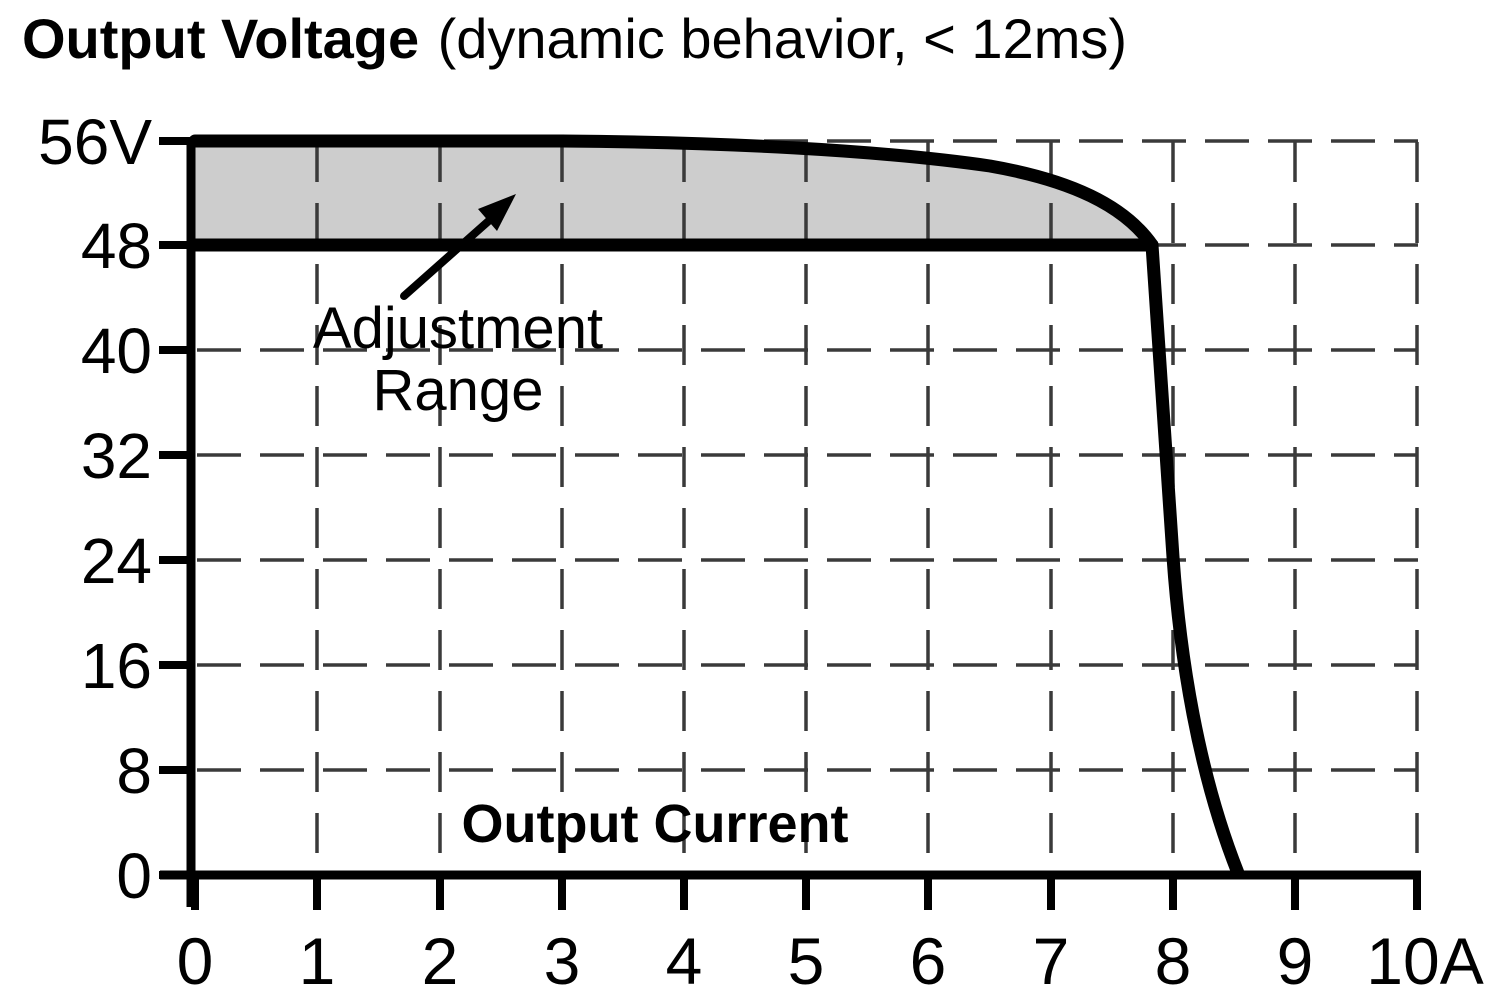  What do you see at coordinates (806, 961) in the screenshot?
I see `x-tick-label-5: 5` at bounding box center [806, 961].